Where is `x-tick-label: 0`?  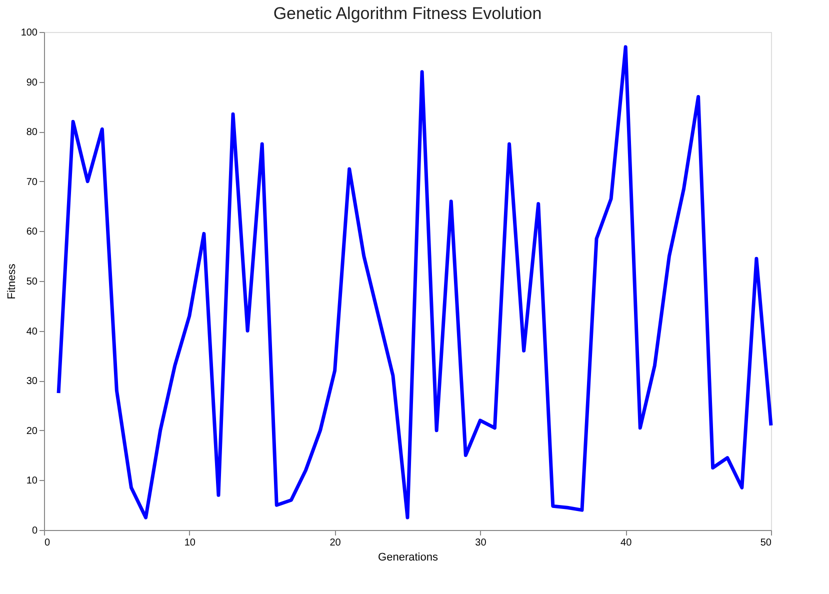
x-tick-label: 0 is located at coordinates (47, 543).